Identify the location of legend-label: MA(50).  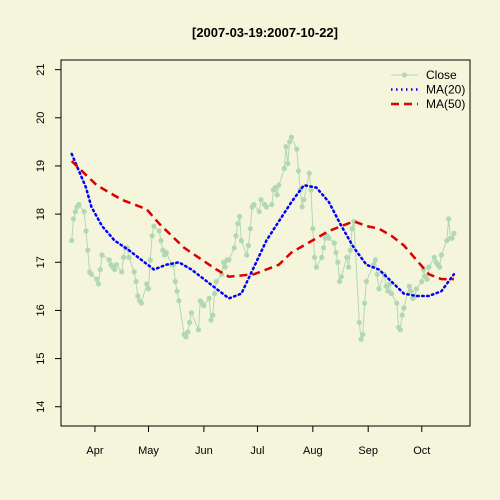
(445, 104).